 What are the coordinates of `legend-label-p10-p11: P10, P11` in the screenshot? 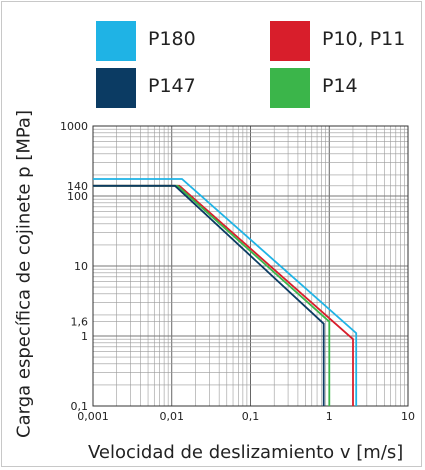 It's located at (364, 39).